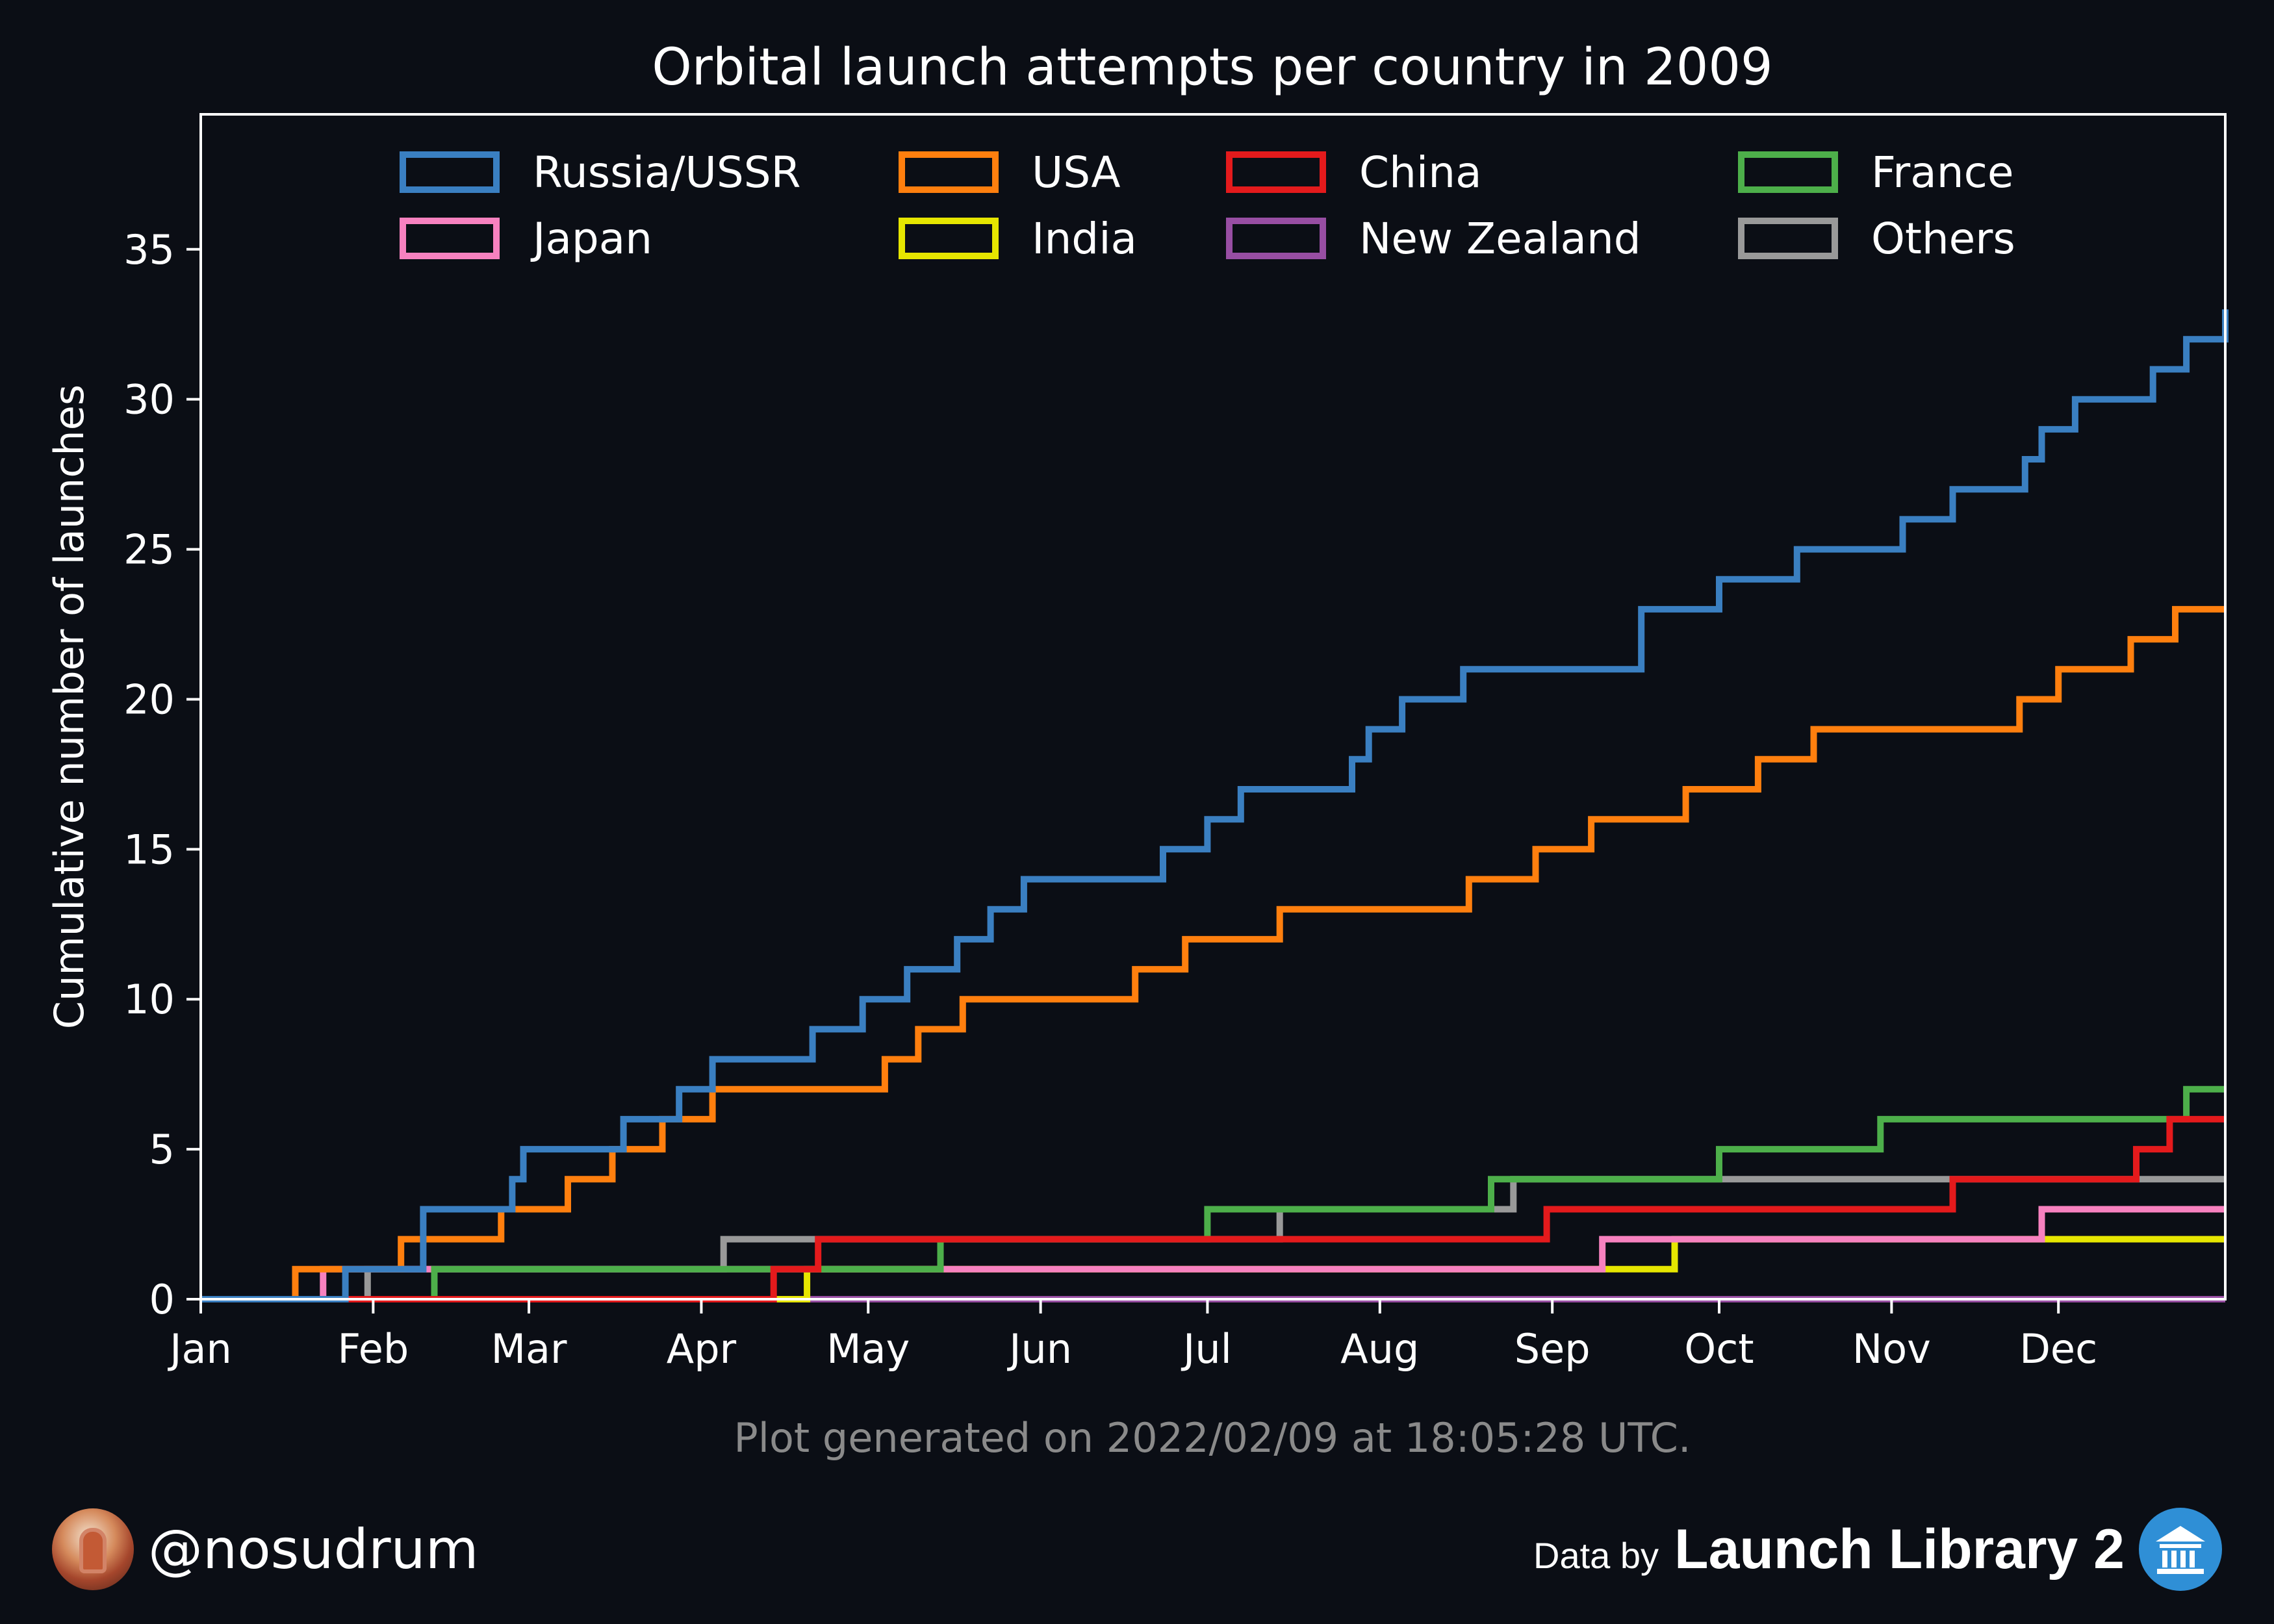 Image resolution: width=2274 pixels, height=1624 pixels. Describe the element at coordinates (149, 849) in the screenshot. I see `y-tick-label: 15` at that location.